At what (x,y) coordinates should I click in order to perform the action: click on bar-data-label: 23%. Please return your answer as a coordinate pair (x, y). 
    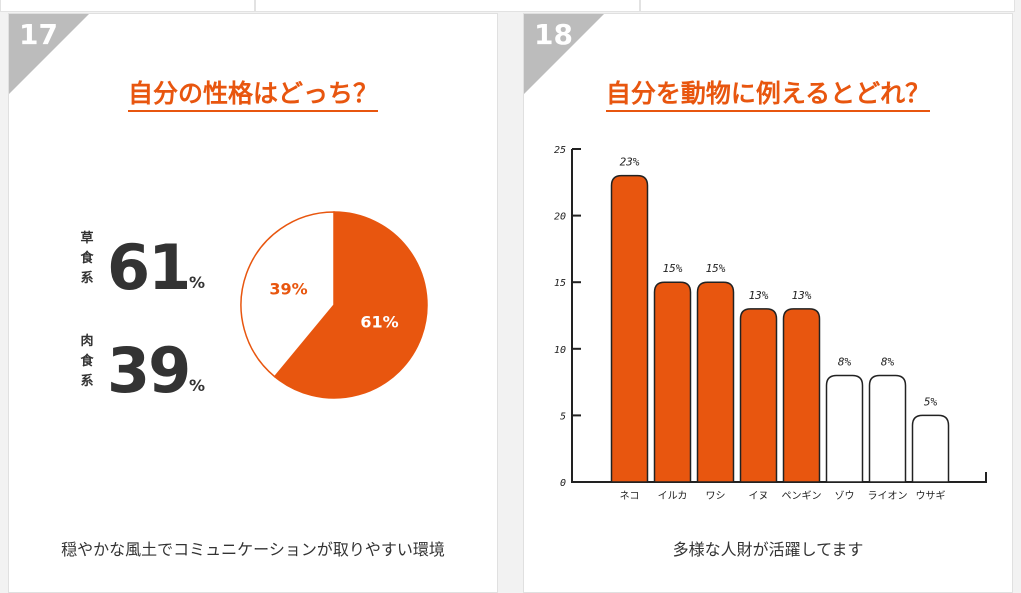
    Looking at the image, I should click on (630, 162).